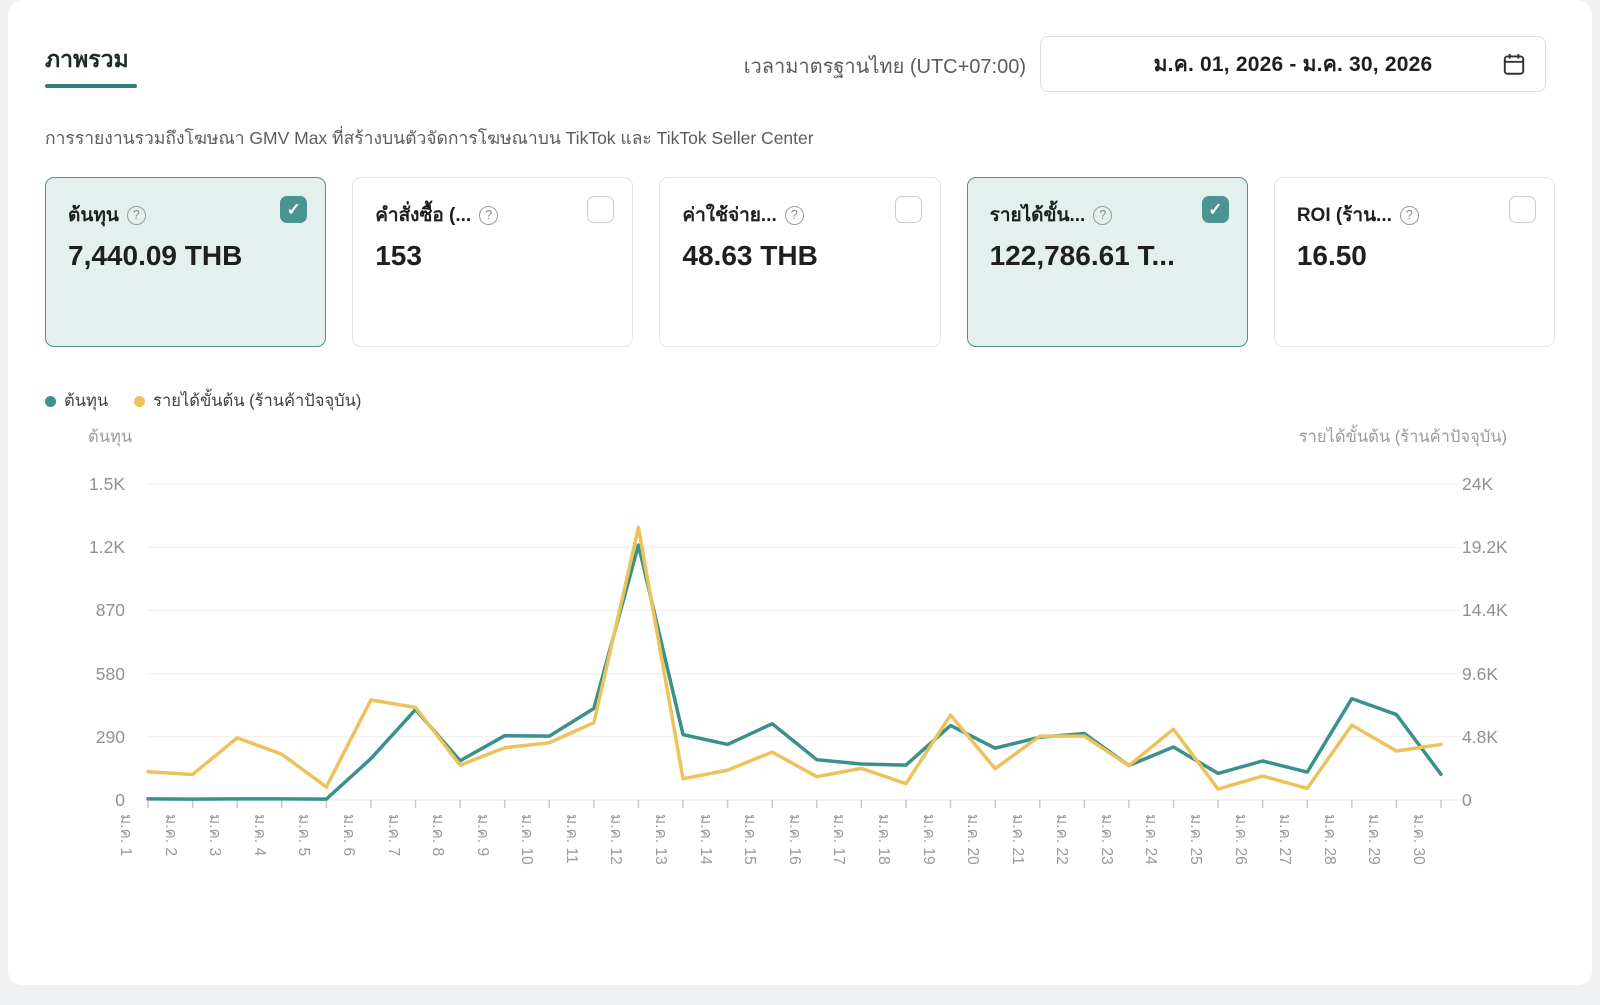 This screenshot has width=1600, height=1005. What do you see at coordinates (257, 401) in the screenshot?
I see `legend-label: รายได้ขั้นต้น (ร้านค้าปัจจุบัน)` at bounding box center [257, 401].